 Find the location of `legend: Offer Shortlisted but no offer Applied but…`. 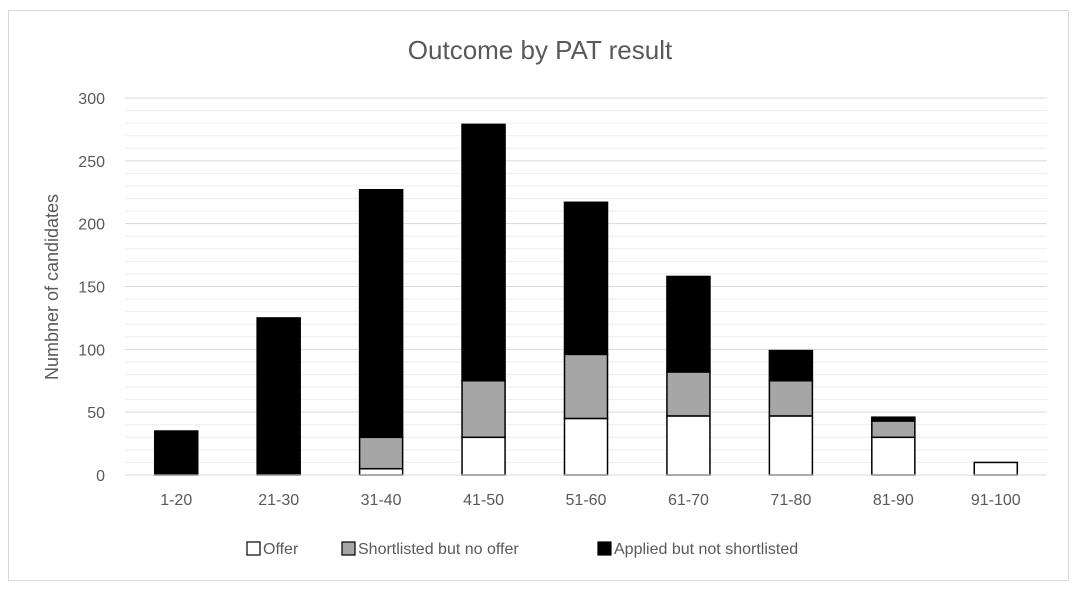

legend: Offer Shortlisted but no offer Applied but… is located at coordinates (522, 549).